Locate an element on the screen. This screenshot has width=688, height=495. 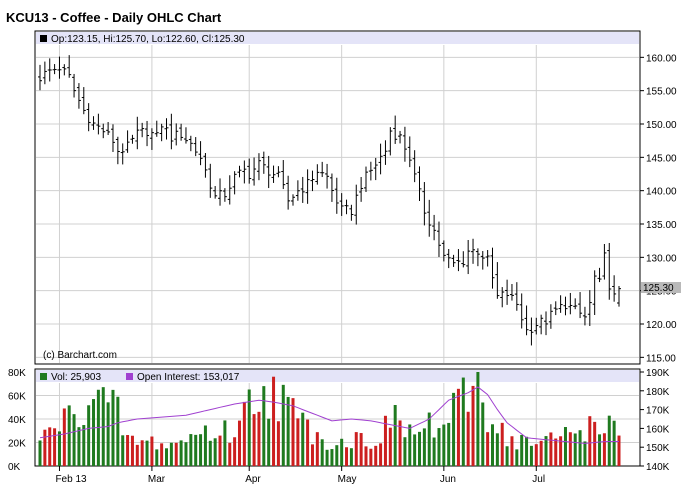
oi-tick-label: 190K is located at coordinates (658, 373).